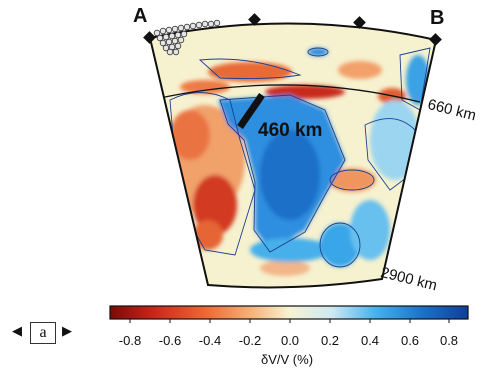 The height and width of the screenshot is (381, 487). Describe the element at coordinates (437, 18) in the screenshot. I see `point-b-label: B` at that location.